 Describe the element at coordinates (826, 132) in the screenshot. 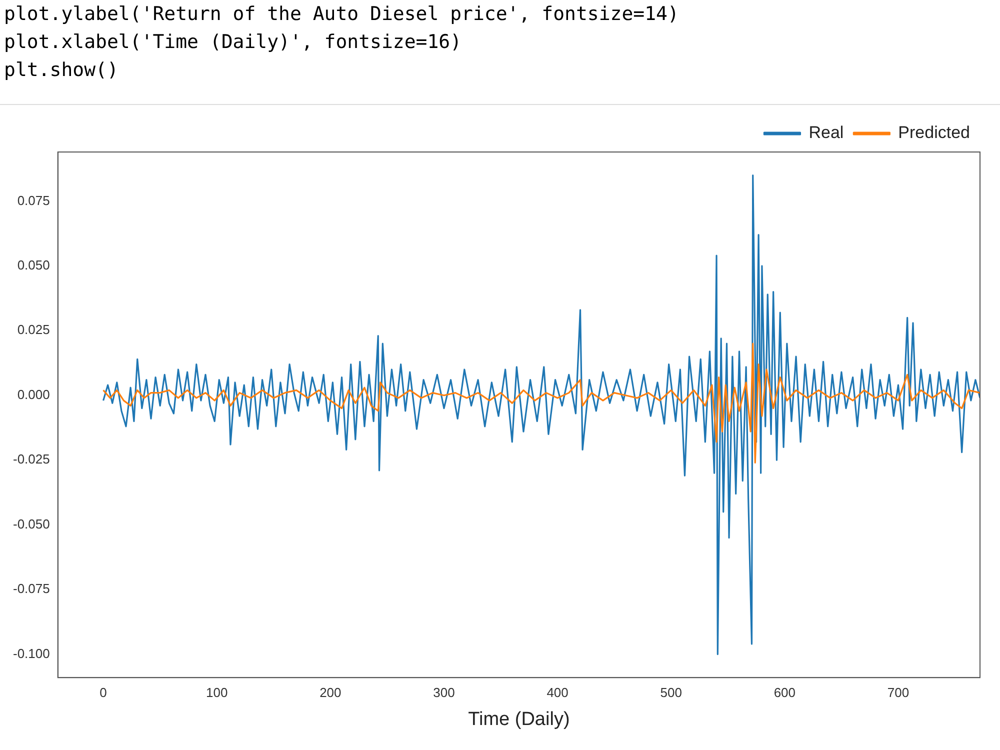

I see `legend-label: Real` at that location.